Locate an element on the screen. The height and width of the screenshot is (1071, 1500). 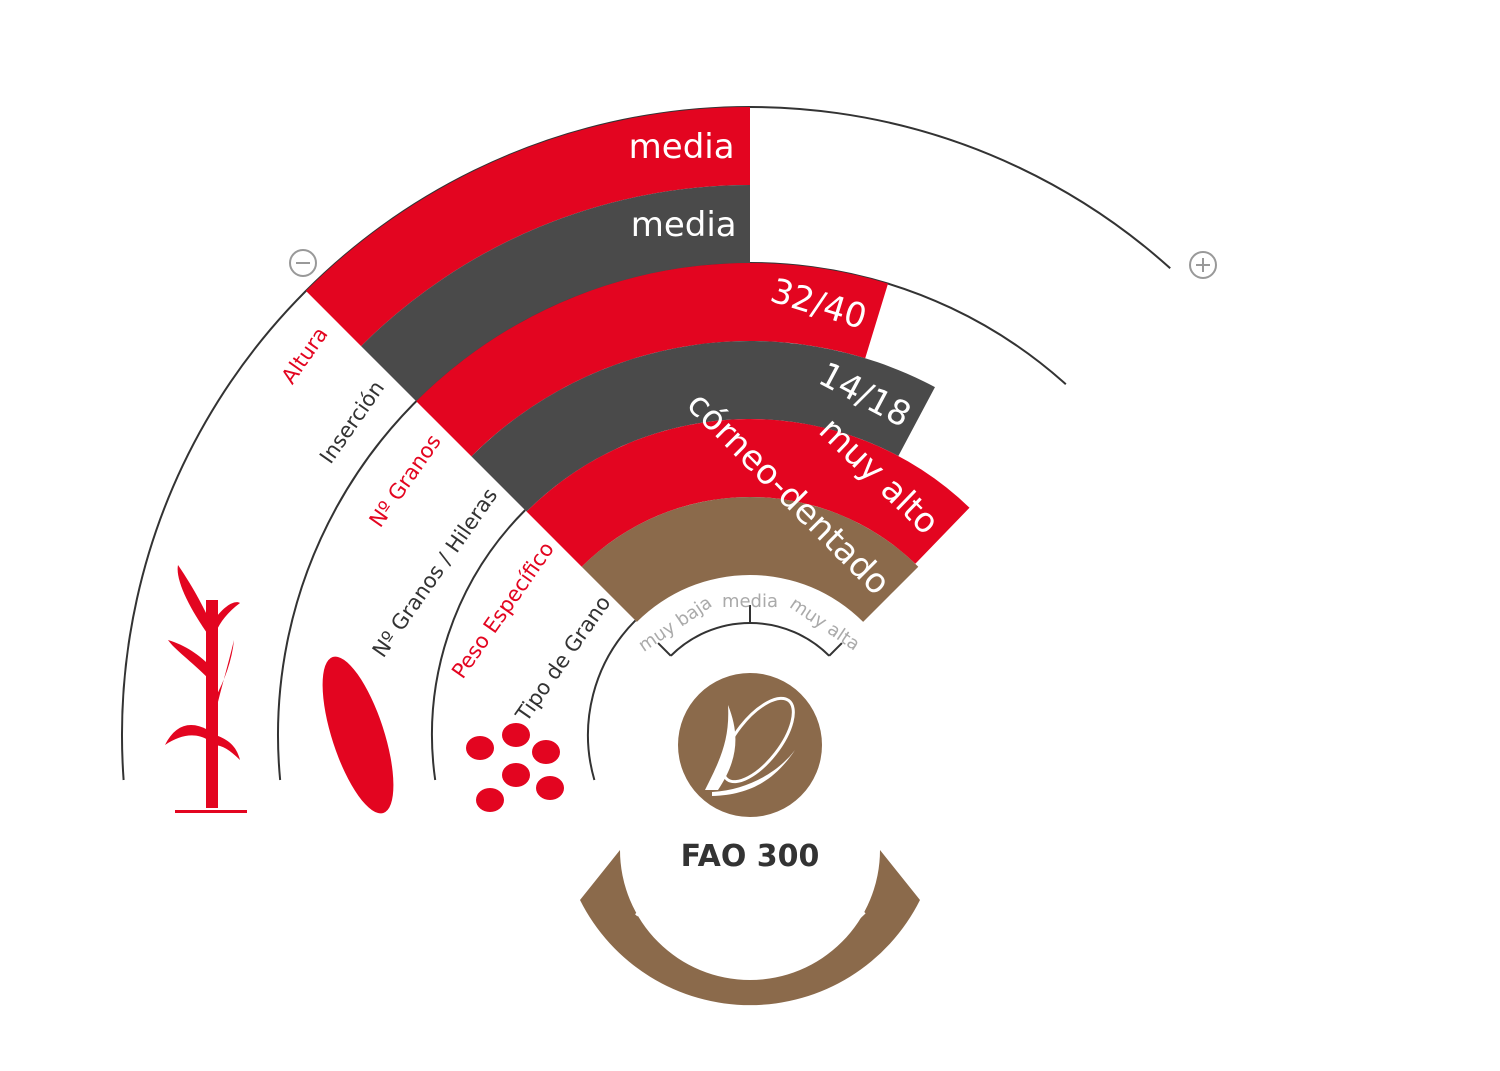
fao-label: FAO 300 is located at coordinates (750, 856).